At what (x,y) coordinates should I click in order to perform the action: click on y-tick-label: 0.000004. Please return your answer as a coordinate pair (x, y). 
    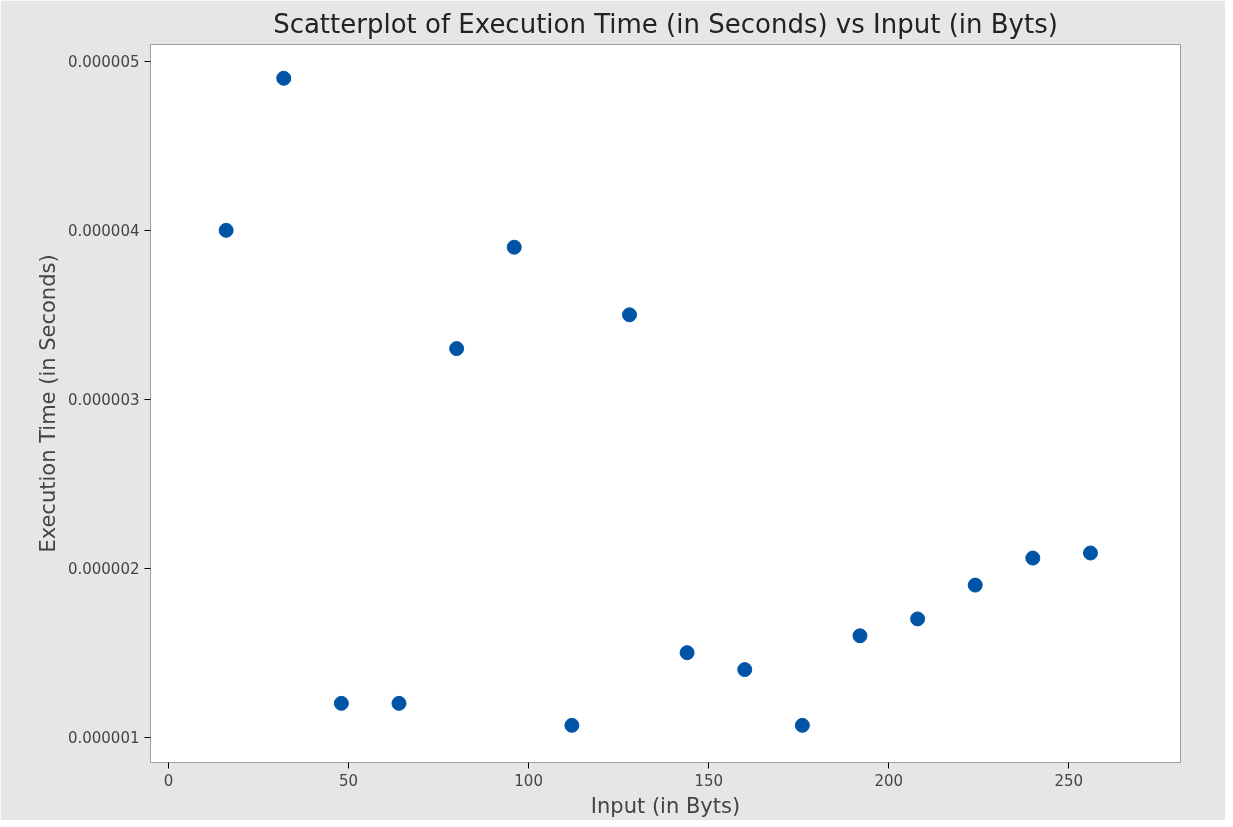
    Looking at the image, I should click on (103, 231).